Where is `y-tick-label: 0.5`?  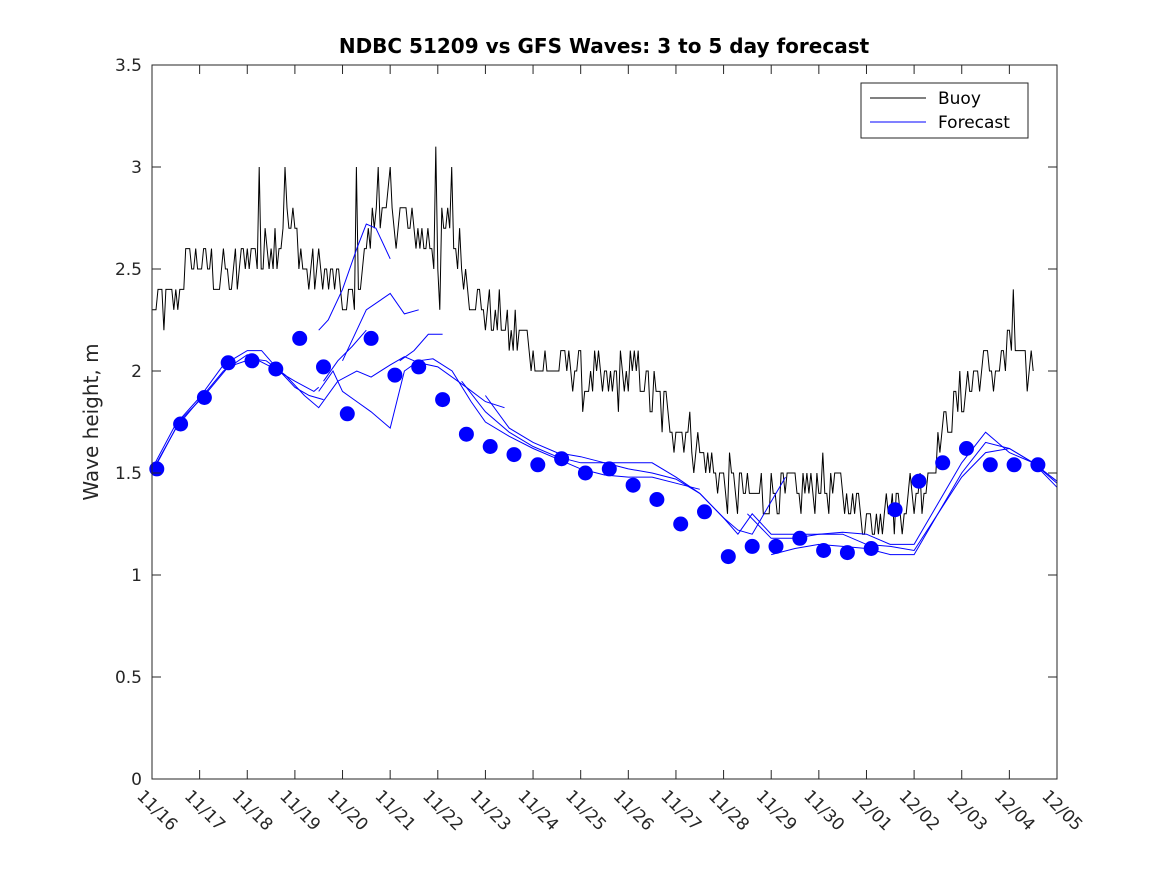 y-tick-label: 0.5 is located at coordinates (128, 678).